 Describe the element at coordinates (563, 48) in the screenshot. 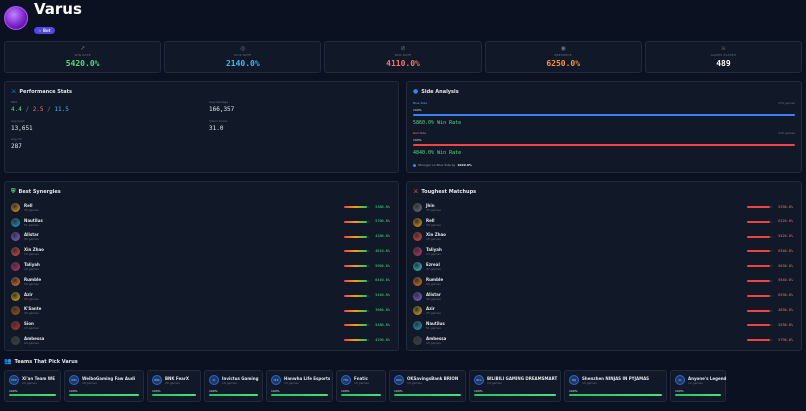

I see `presence-icon: ◉` at that location.